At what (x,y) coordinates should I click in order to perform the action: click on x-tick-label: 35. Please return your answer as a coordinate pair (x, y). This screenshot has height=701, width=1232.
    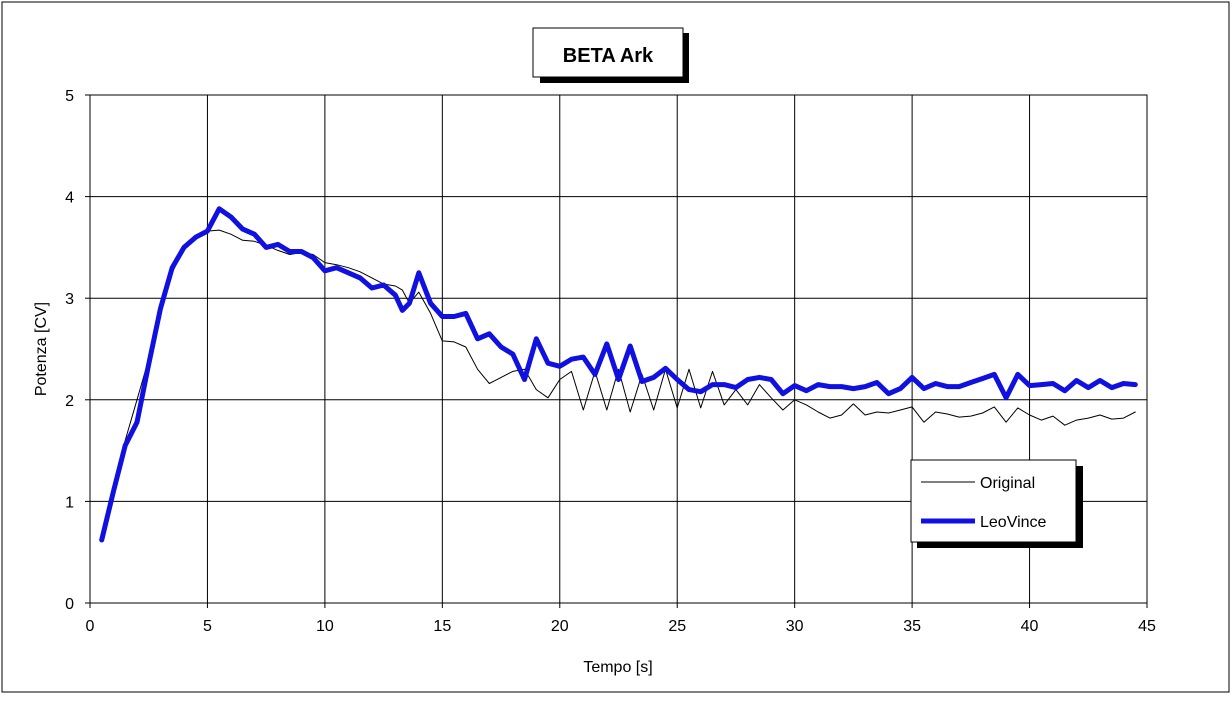
    Looking at the image, I should click on (912, 626).